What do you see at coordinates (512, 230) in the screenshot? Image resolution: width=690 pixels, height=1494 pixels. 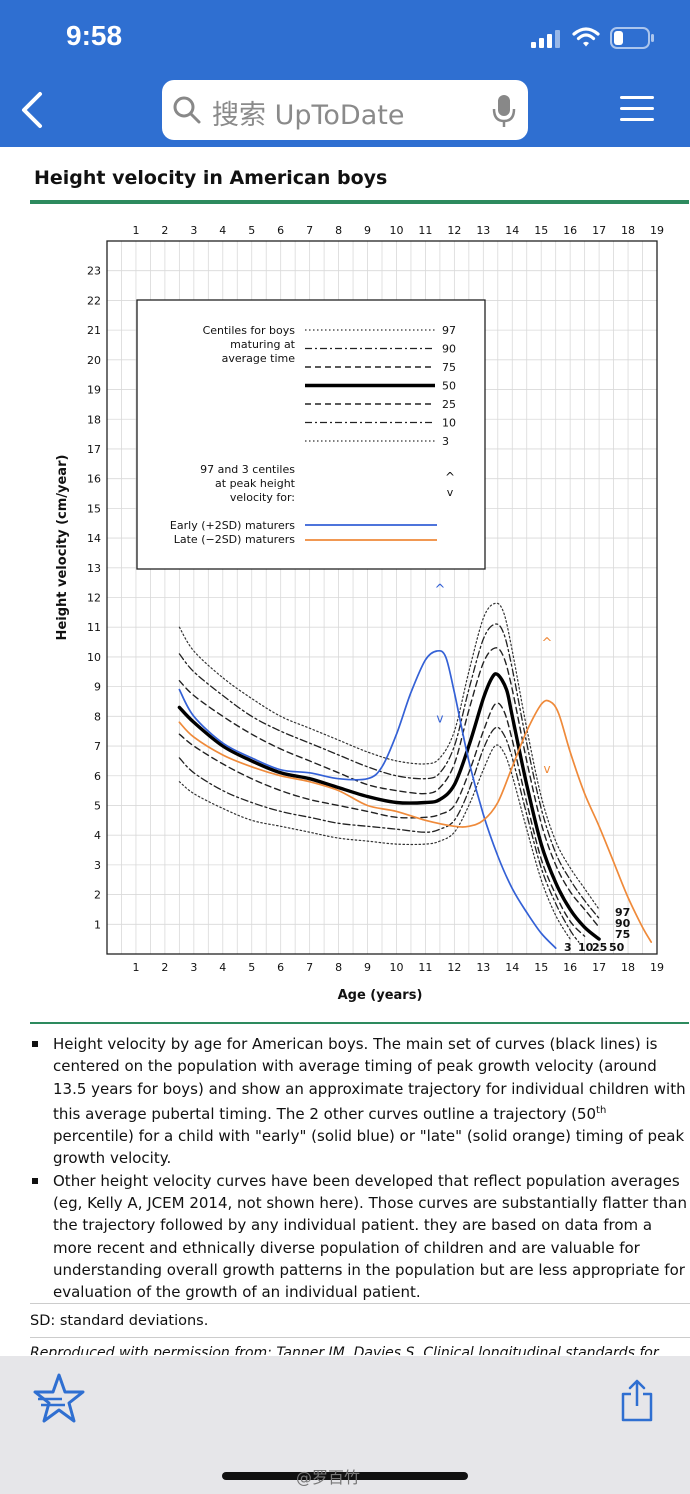 I see `x-tick-label-top: 14` at bounding box center [512, 230].